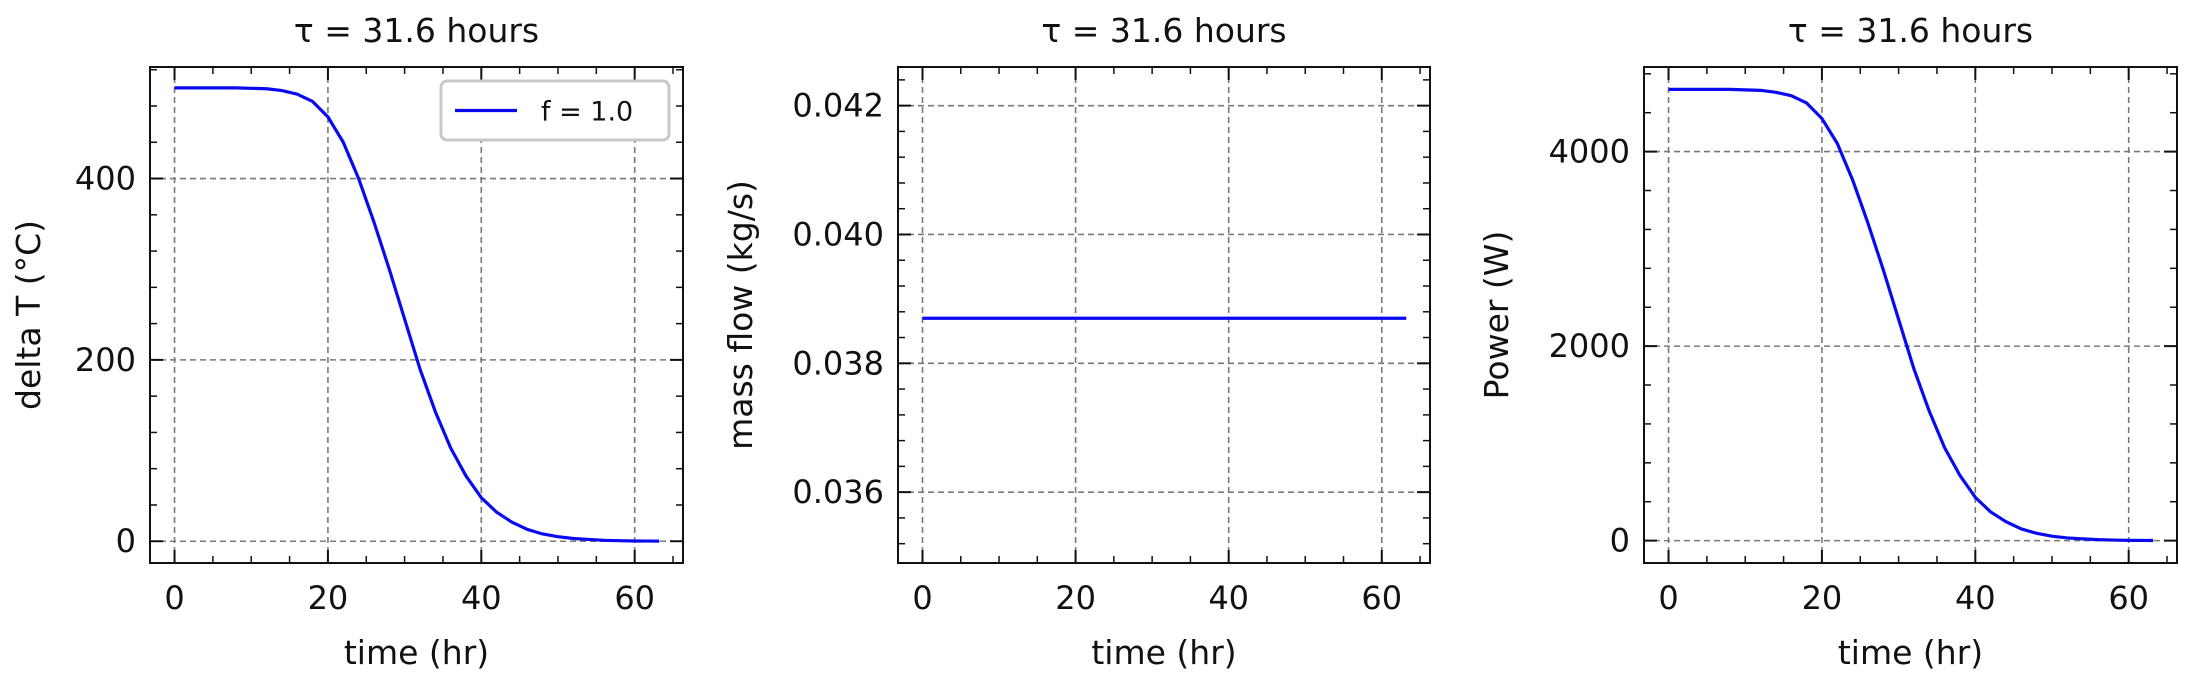 This screenshot has height=689, width=2190. What do you see at coordinates (1496, 315) in the screenshot?
I see `y-axis-label: Power (W)` at bounding box center [1496, 315].